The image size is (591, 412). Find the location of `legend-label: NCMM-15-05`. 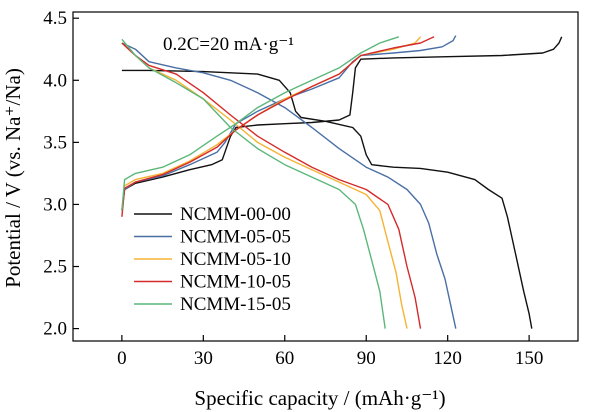

legend-label: NCMM-15-05 is located at coordinates (235, 304).